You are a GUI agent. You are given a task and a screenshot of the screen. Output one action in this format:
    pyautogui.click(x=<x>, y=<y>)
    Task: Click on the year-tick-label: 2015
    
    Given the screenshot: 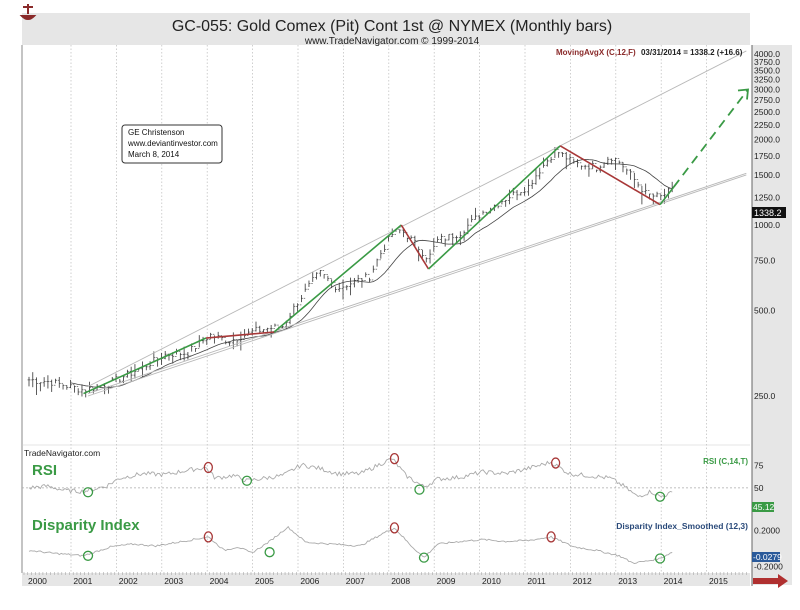 What is the action you would take?
    pyautogui.click(x=718, y=581)
    